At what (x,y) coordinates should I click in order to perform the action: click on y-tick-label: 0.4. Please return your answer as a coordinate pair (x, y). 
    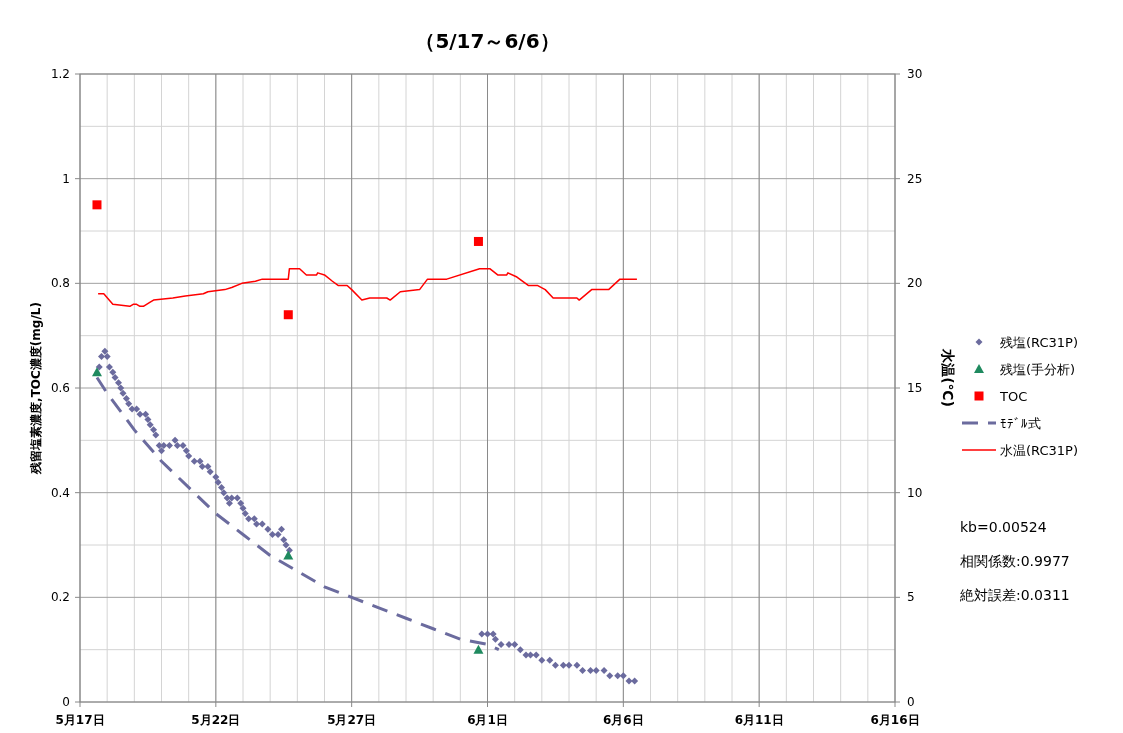
    Looking at the image, I should click on (60, 492).